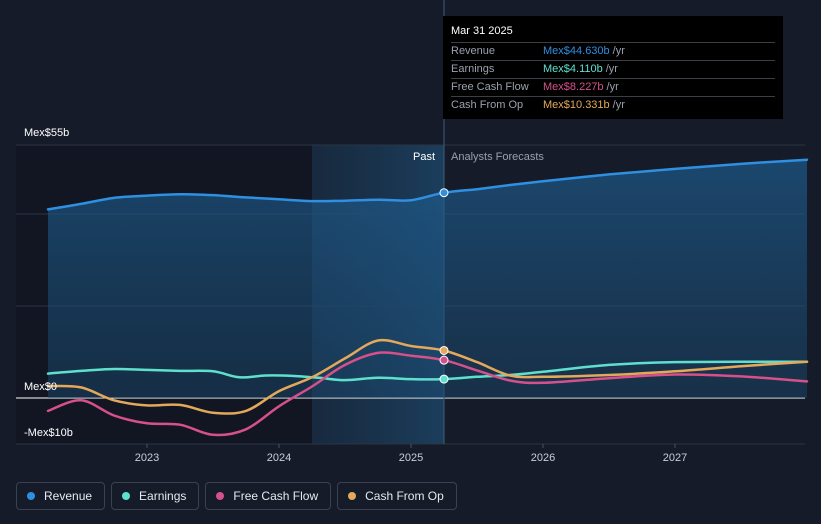 The height and width of the screenshot is (524, 821). I want to click on legend-label: Free Cash Flow, so click(276, 496).